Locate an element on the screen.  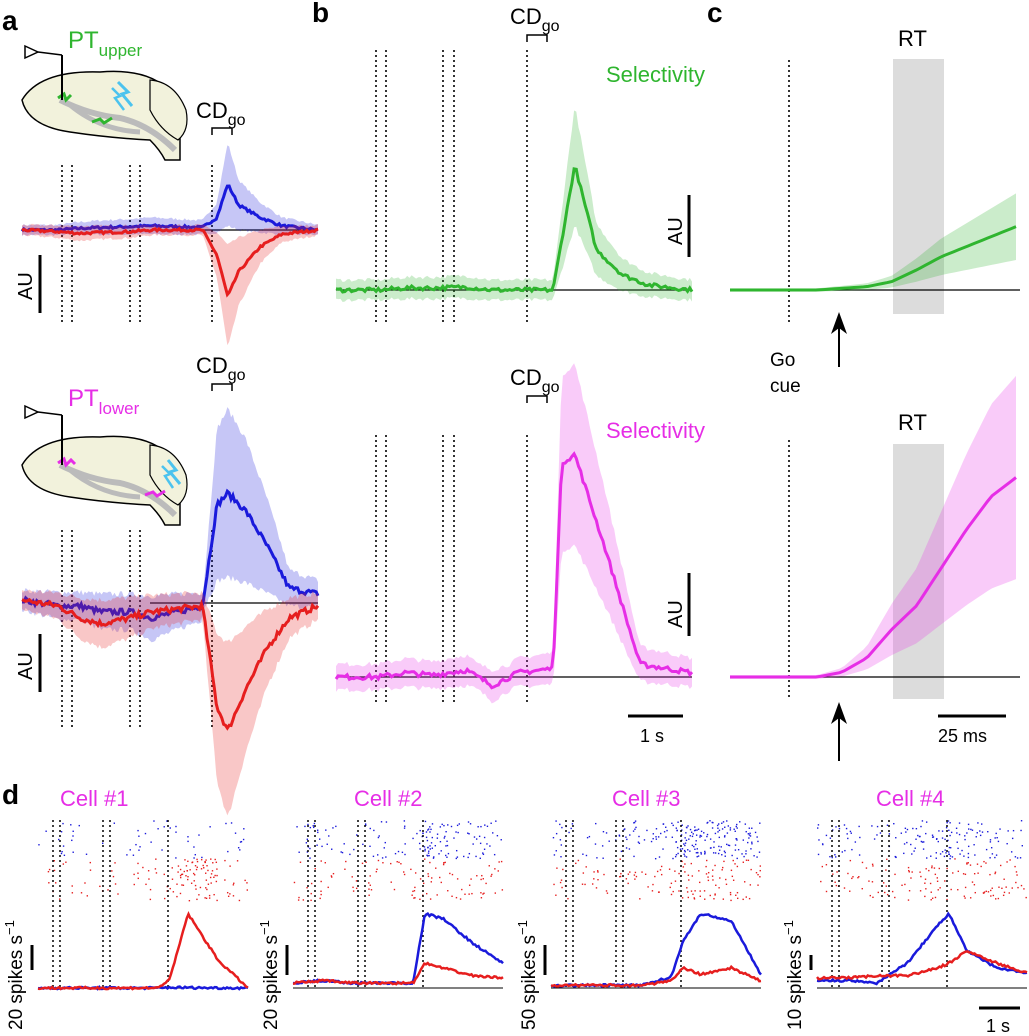
pt-upper-title: PTupper is located at coordinates (105, 43).